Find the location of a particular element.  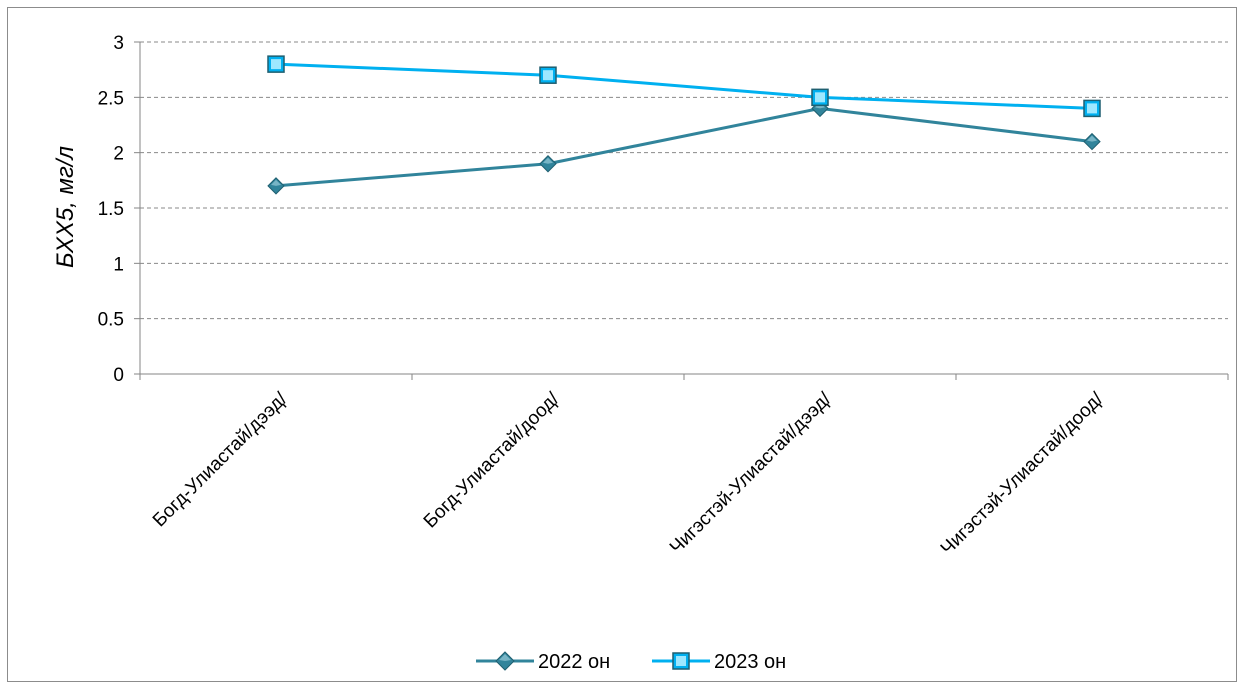

y-axis-label: БХХ5, мг/л is located at coordinates (65, 207).